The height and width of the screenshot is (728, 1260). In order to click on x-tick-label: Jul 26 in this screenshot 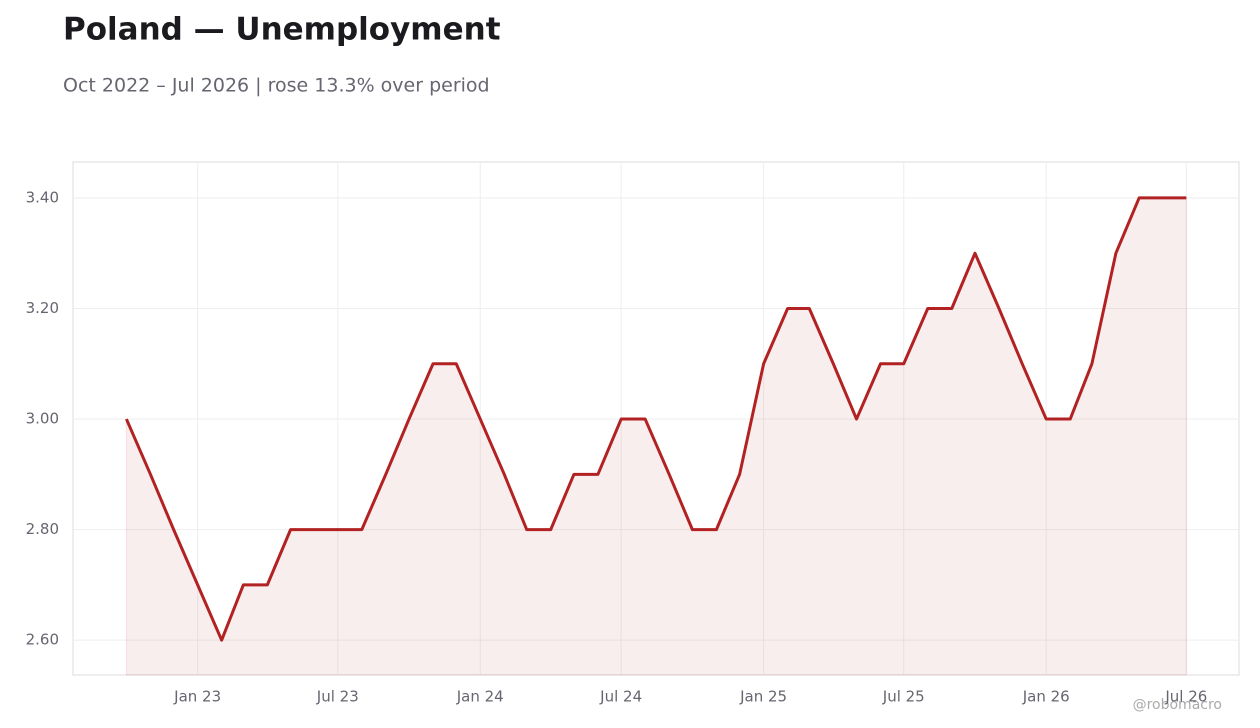, I will do `click(1185, 697)`.